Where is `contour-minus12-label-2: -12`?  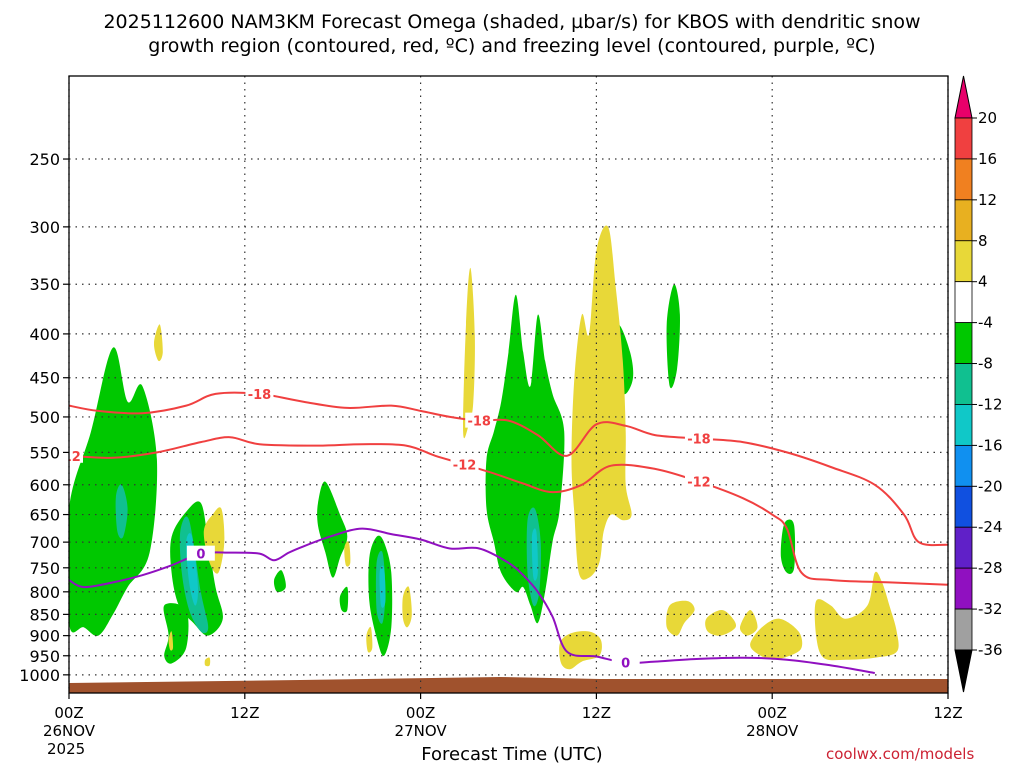 contour-minus12-label-2: -12 is located at coordinates (699, 483).